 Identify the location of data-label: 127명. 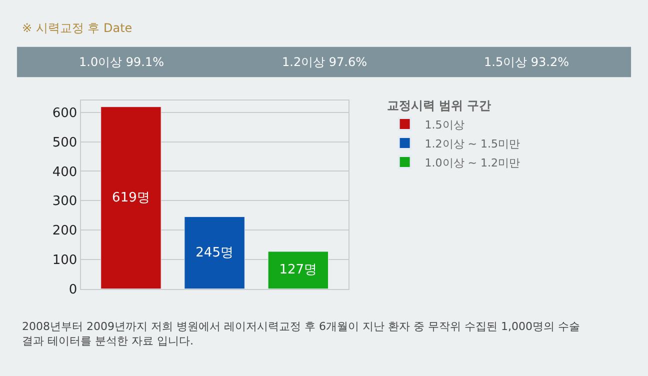
(298, 270).